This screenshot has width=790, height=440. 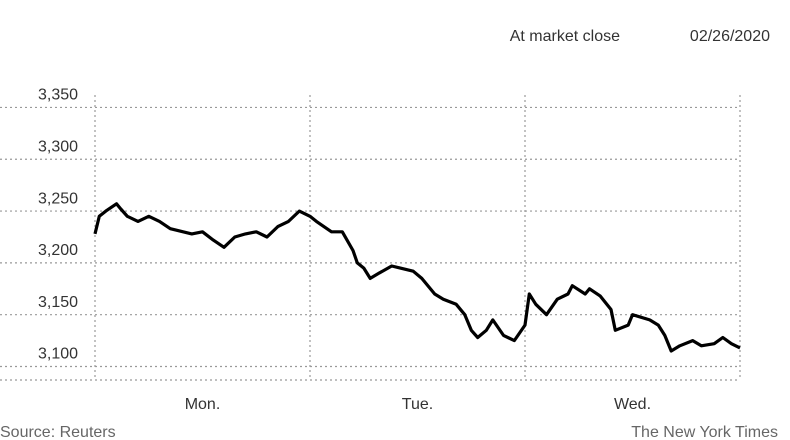 What do you see at coordinates (58, 198) in the screenshot?
I see `y-tick-label: 3,250` at bounding box center [58, 198].